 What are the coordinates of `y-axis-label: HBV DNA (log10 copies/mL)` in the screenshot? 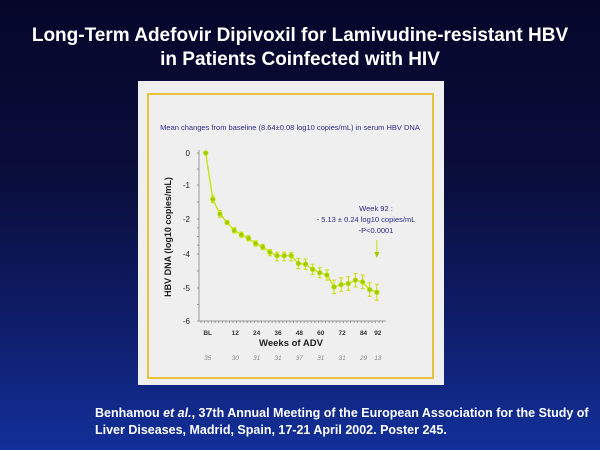 It's located at (168, 237).